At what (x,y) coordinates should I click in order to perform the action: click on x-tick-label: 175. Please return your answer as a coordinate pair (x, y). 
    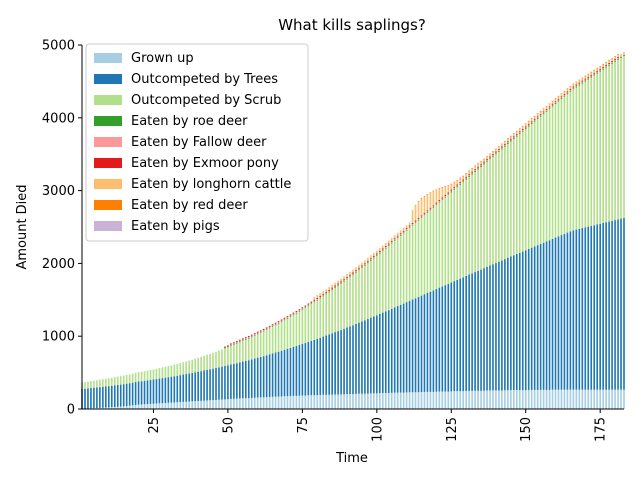
    Looking at the image, I should click on (601, 429).